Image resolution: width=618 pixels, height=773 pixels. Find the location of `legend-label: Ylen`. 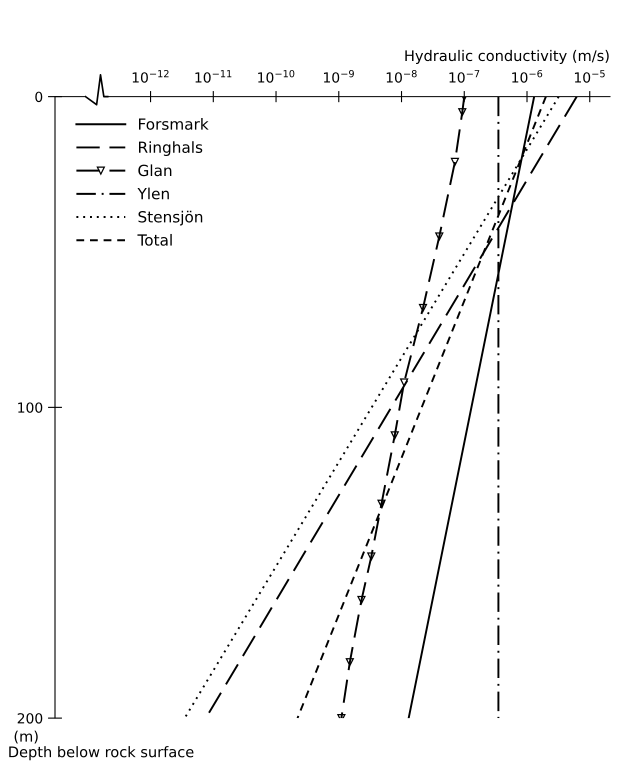

legend-label: Ylen is located at coordinates (153, 194).